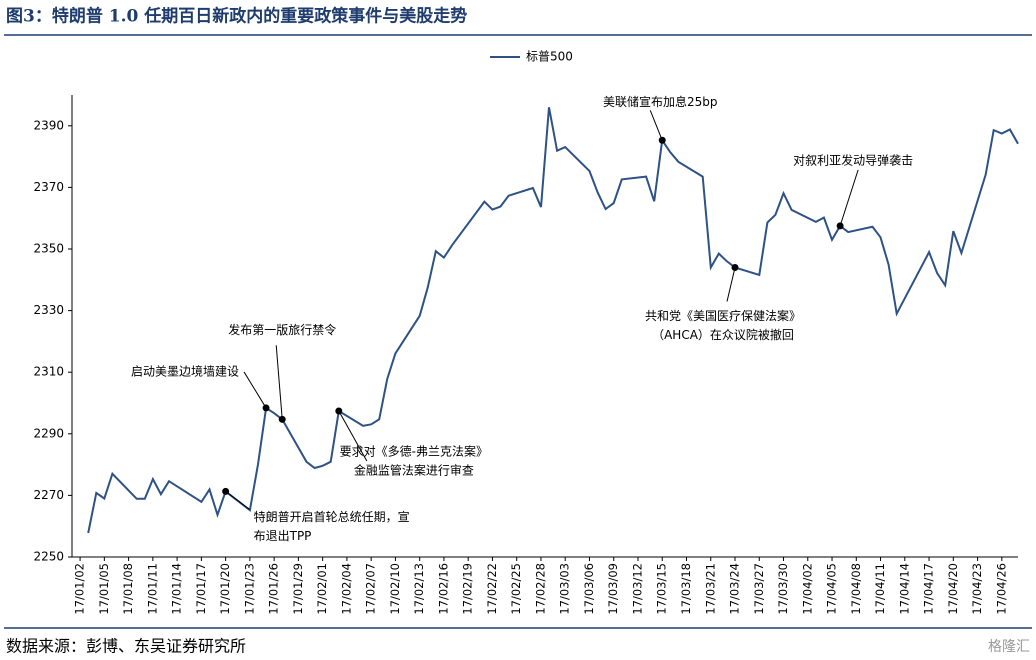 Image resolution: width=1036 pixels, height=660 pixels. I want to click on x-tick-label: 17/02/25, so click(516, 589).